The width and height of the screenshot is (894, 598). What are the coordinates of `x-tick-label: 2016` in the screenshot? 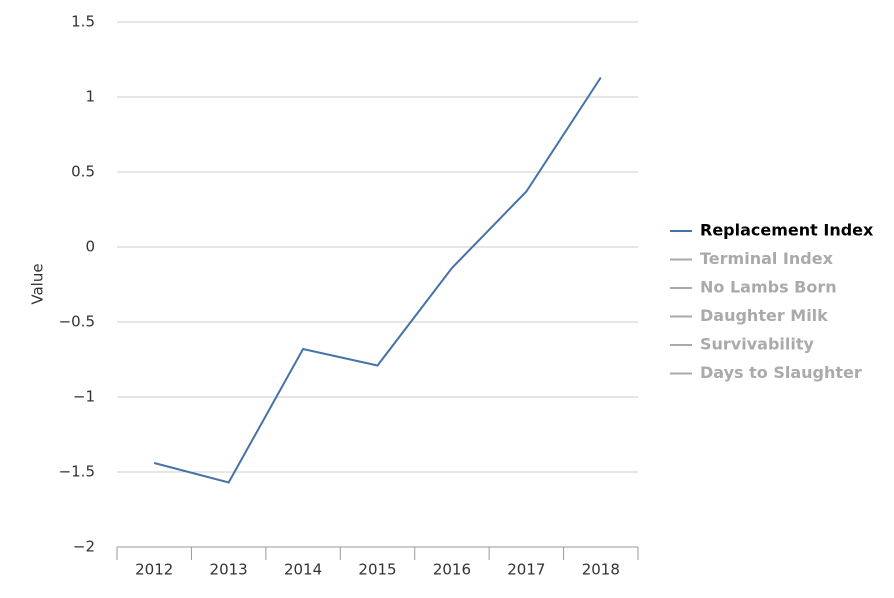 It's located at (452, 570).